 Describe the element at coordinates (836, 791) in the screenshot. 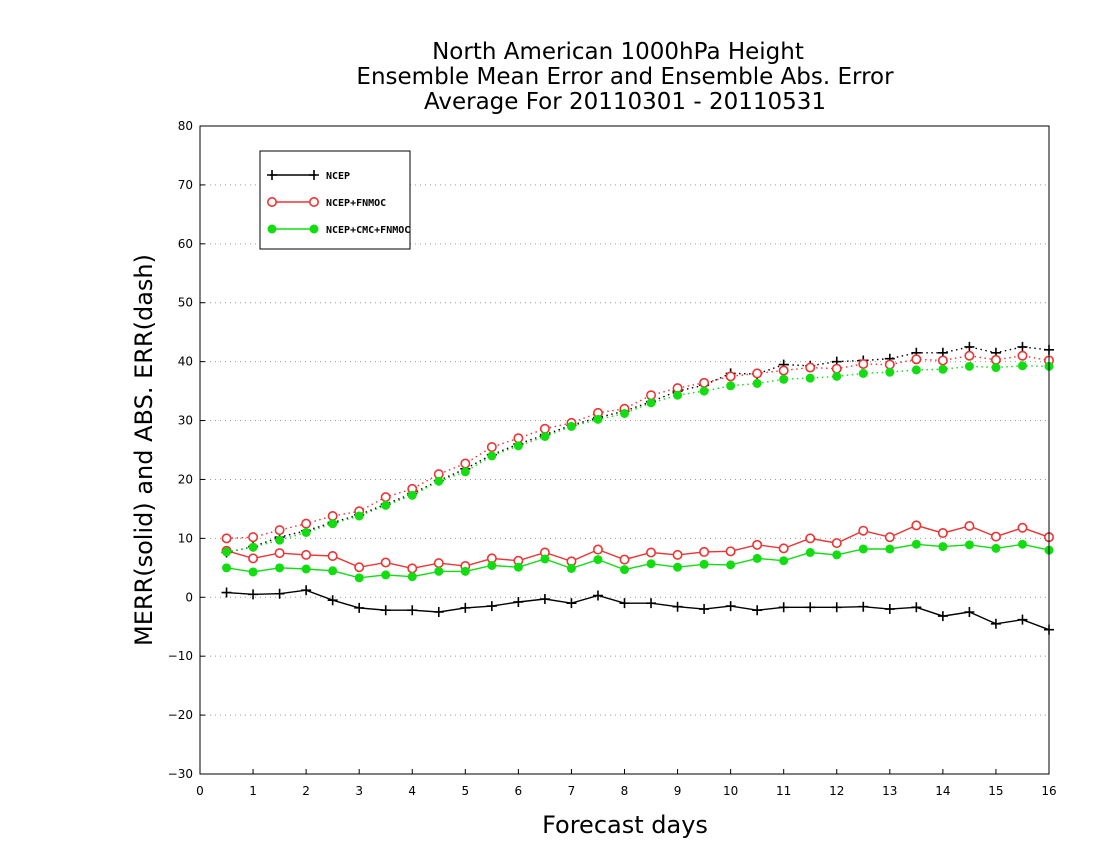

I see `x-tick-label: 12` at that location.